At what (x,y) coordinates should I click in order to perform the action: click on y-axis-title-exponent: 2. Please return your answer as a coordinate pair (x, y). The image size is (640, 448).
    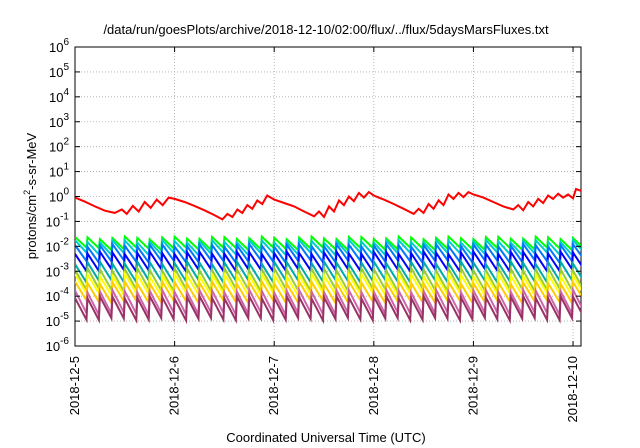
    Looking at the image, I should click on (27, 192).